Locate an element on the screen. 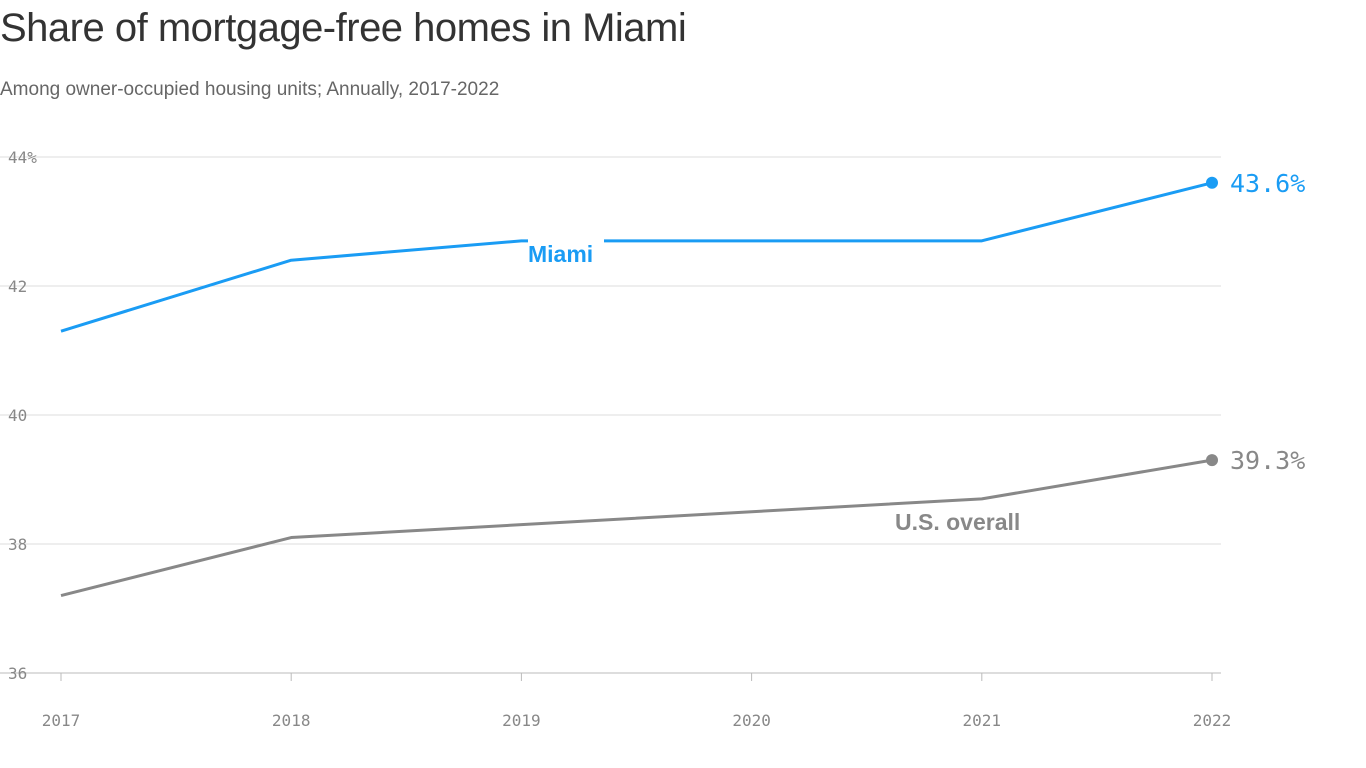 This screenshot has height=768, width=1366. x-tick-label: 2022 is located at coordinates (1212, 720).